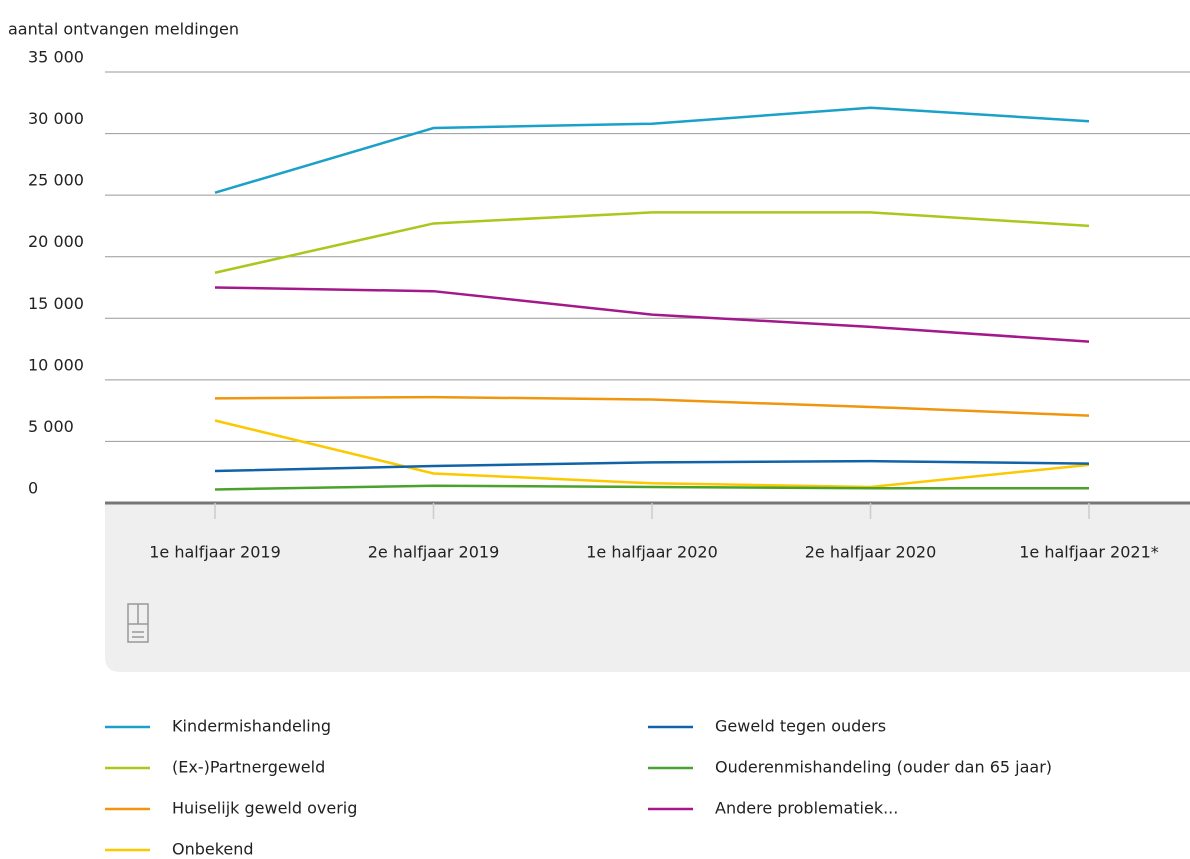  Describe the element at coordinates (434, 552) in the screenshot. I see `x-tick-label: 2e halfjaar 2019` at that location.